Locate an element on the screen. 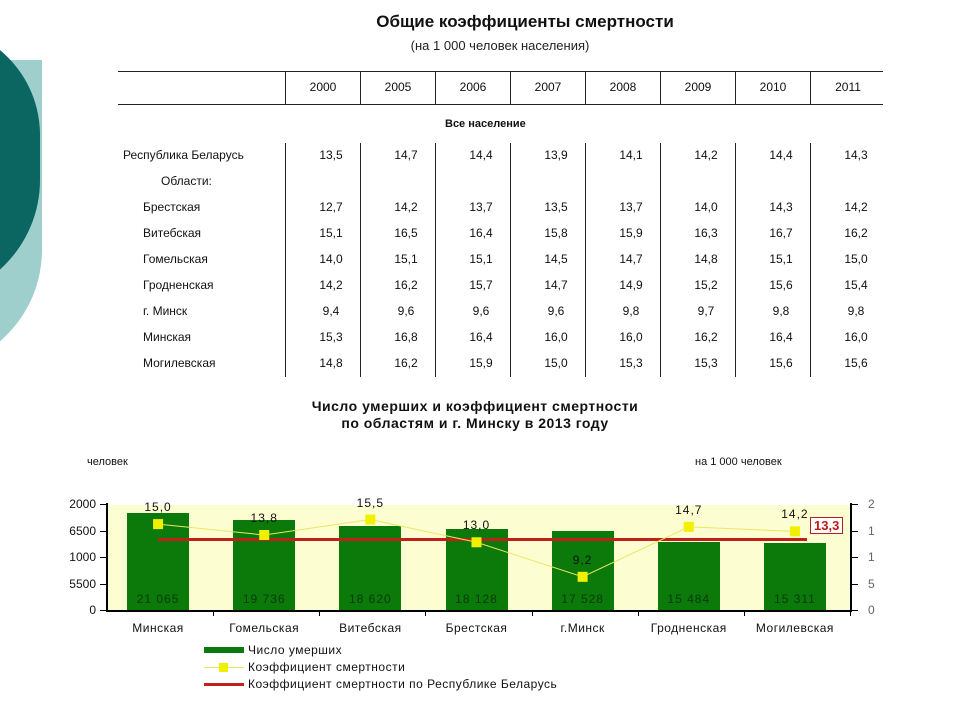 The image size is (960, 720). x-axis is located at coordinates (479, 611).